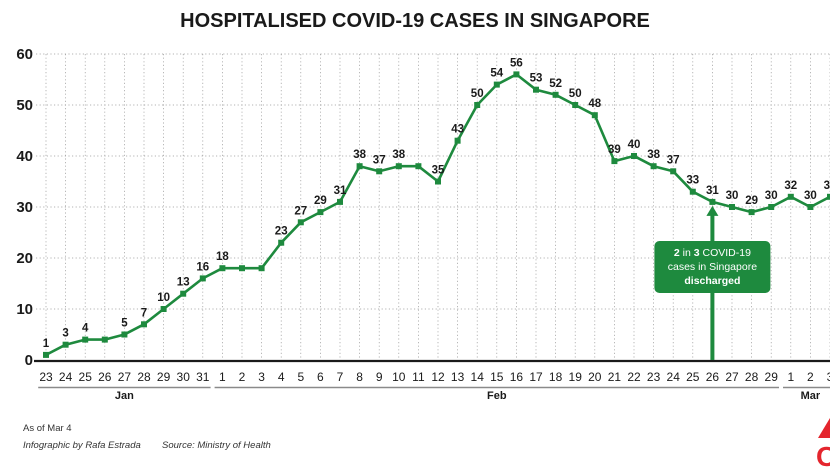  Describe the element at coordinates (536, 79) in the screenshot. I see `data-label: 53` at that location.